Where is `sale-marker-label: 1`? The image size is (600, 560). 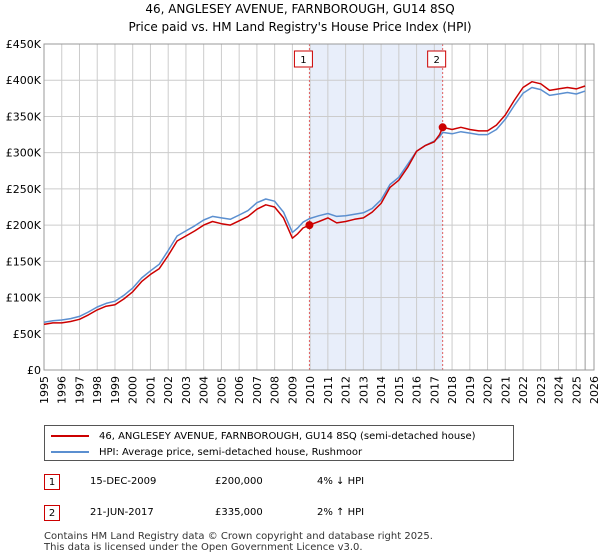 sale-marker-label: 1 is located at coordinates (303, 60).